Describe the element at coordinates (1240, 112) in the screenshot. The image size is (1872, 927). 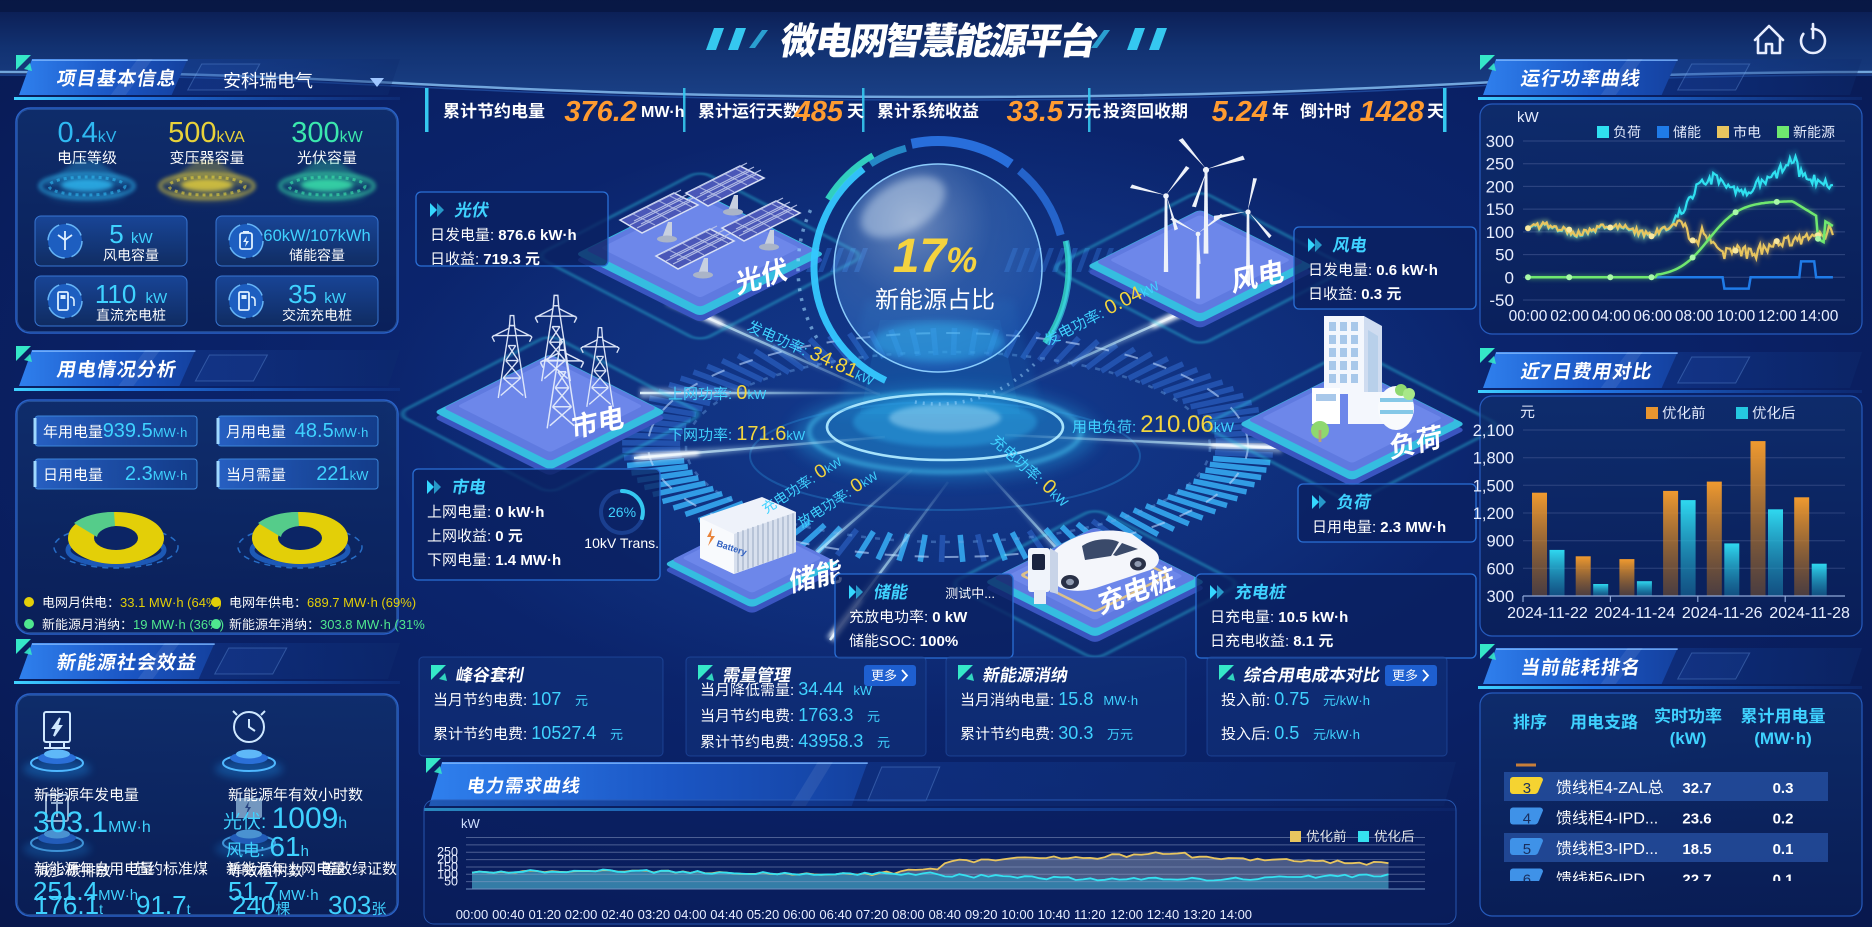
I see `svg-text: 5.24` at that location.